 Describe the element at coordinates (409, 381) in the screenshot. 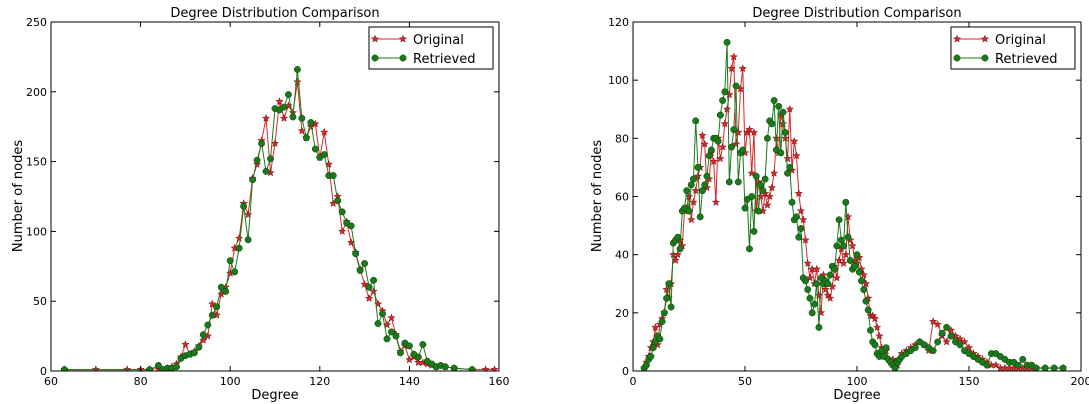

I see `left-chart-x-tick-label: 140` at that location.